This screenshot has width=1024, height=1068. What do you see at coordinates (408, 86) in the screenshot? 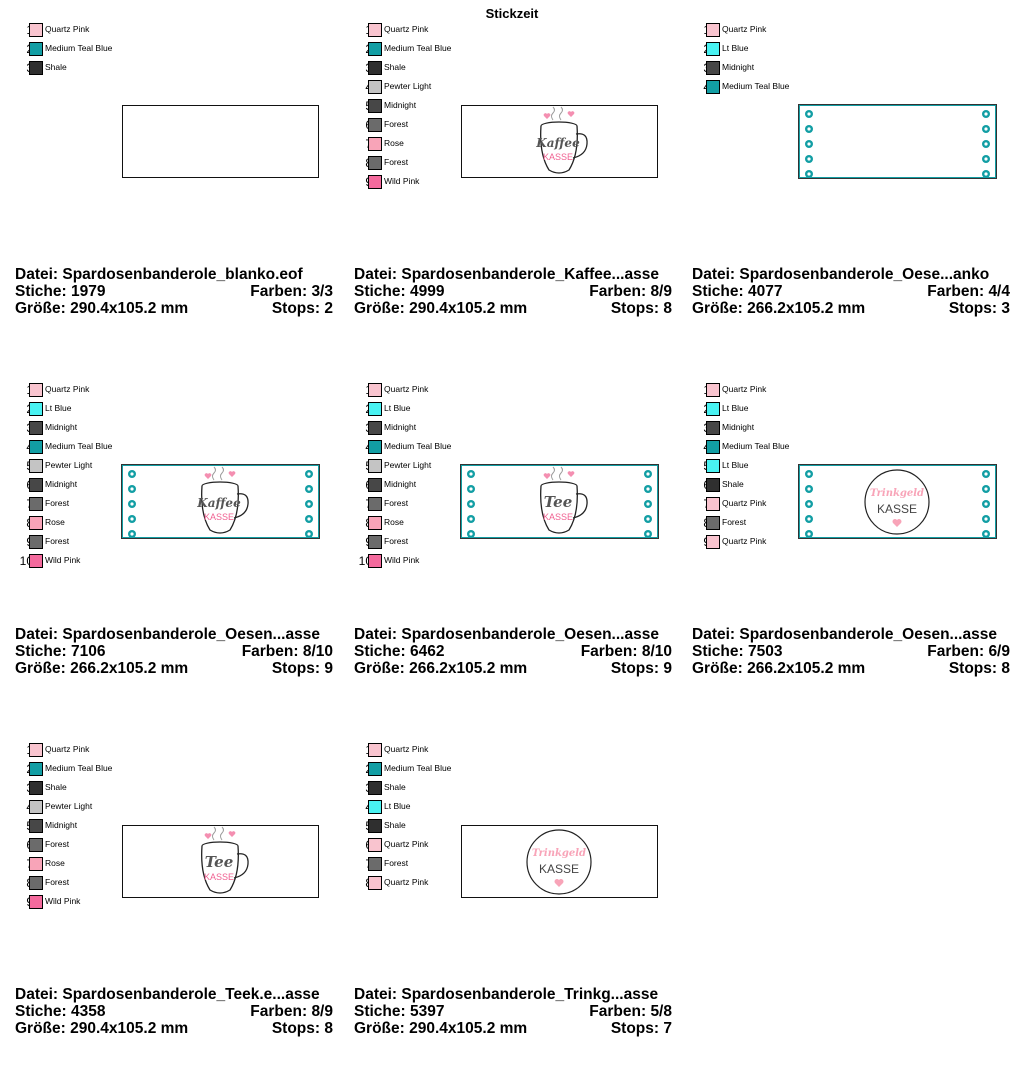
I see `thread-name: Pewter Light` at bounding box center [408, 86].